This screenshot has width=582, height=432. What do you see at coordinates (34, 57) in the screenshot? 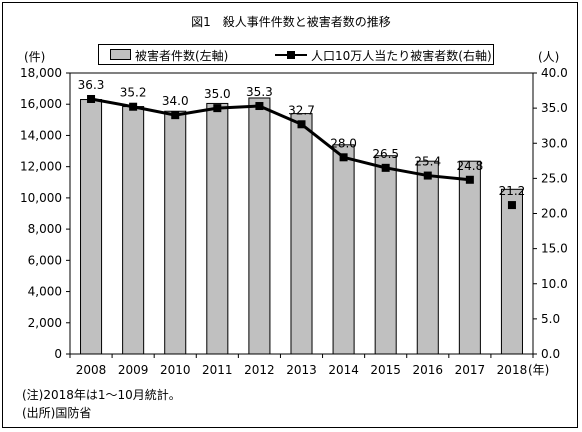
I see `left-axis-unit: (件)` at bounding box center [34, 57].